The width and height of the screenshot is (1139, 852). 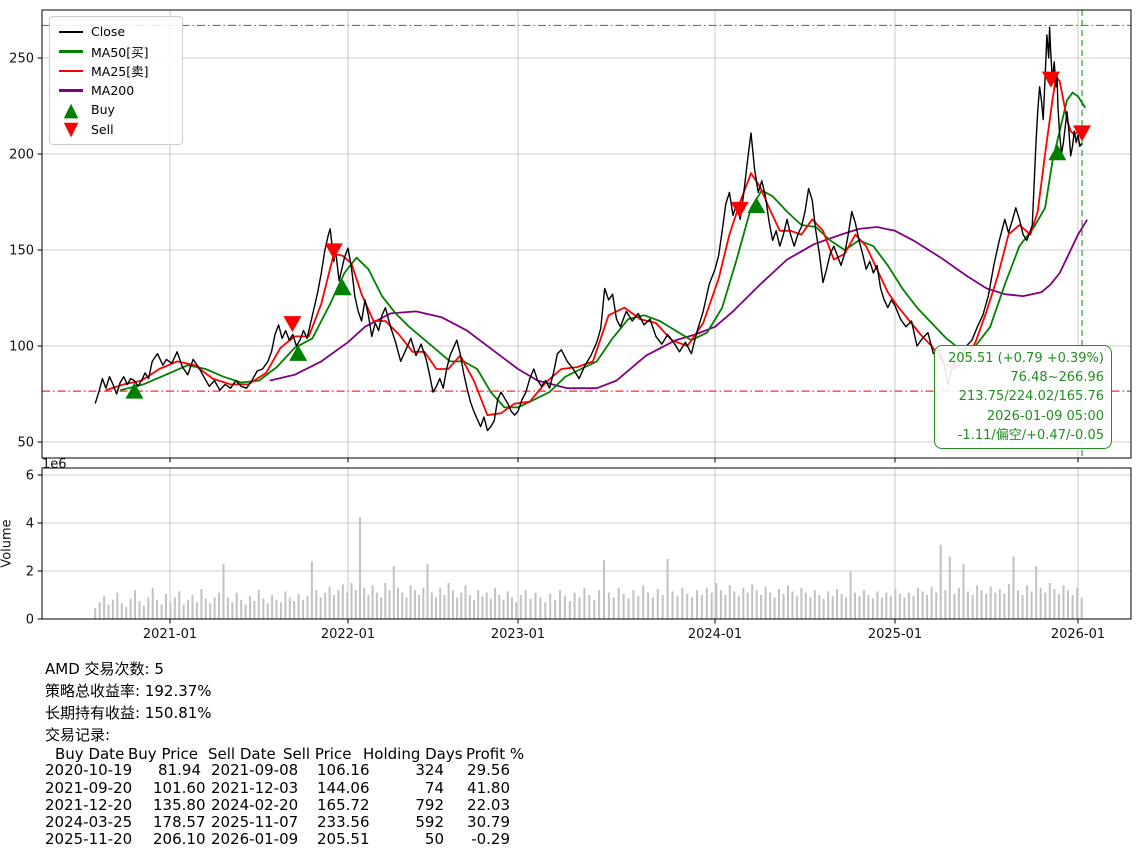 What do you see at coordinates (179, 804) in the screenshot?
I see `trade-cell: 135.80` at bounding box center [179, 804].